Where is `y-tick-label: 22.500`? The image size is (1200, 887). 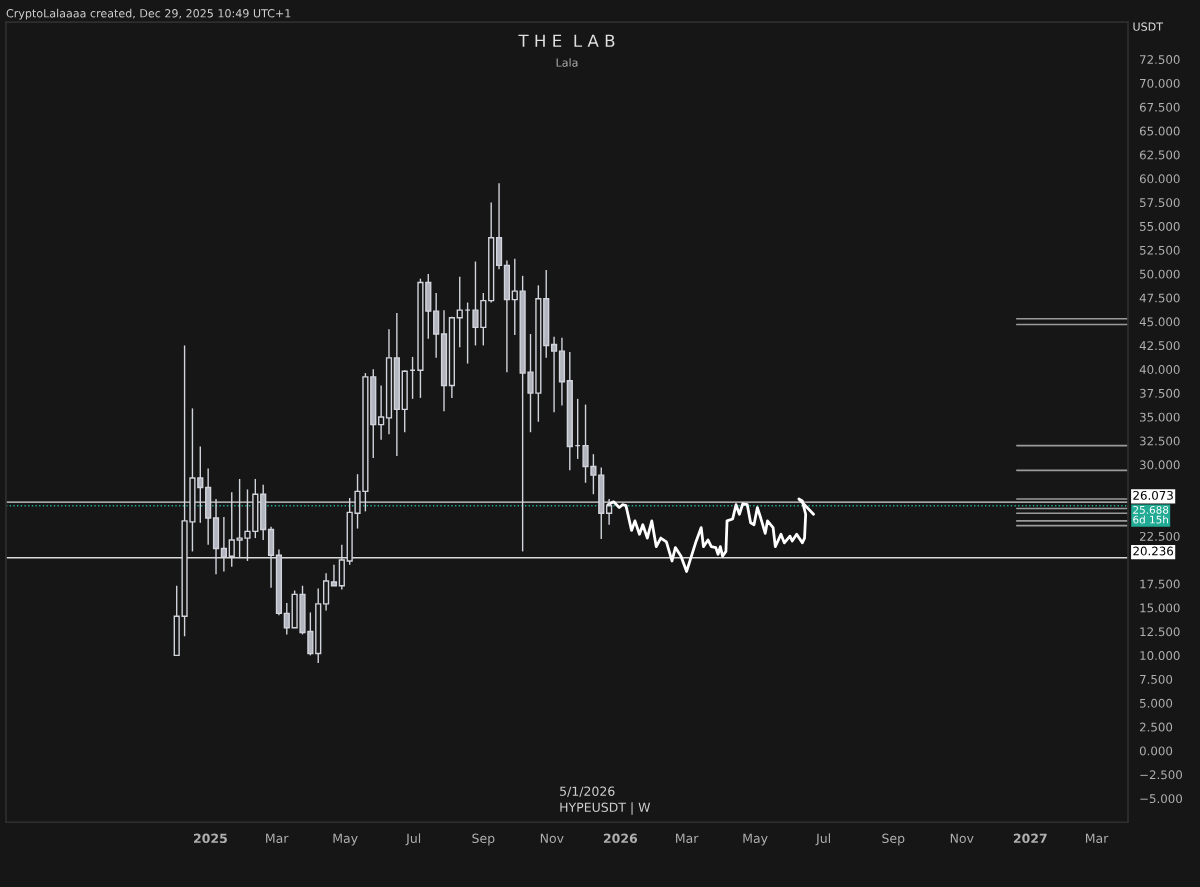
y-tick-label: 22.500 is located at coordinates (1159, 536).